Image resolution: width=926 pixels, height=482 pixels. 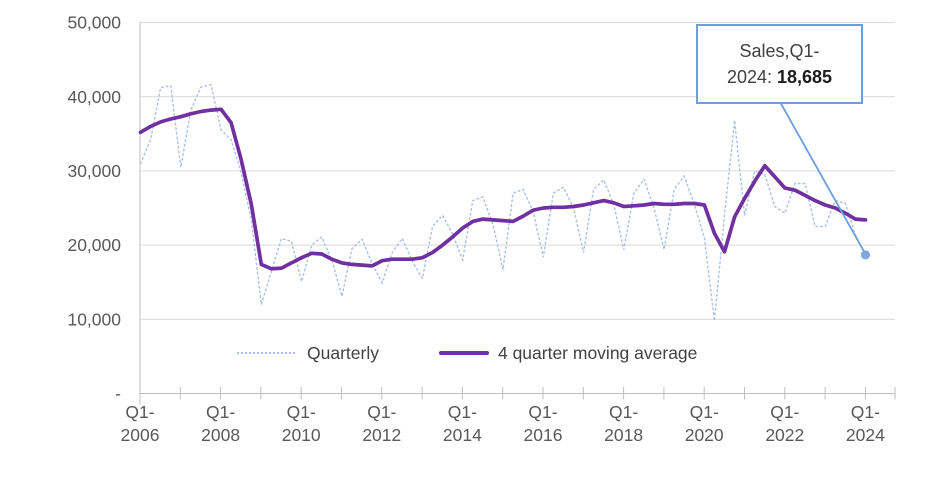 I want to click on y-axis-tick-label: 20,000, so click(x=94, y=245).